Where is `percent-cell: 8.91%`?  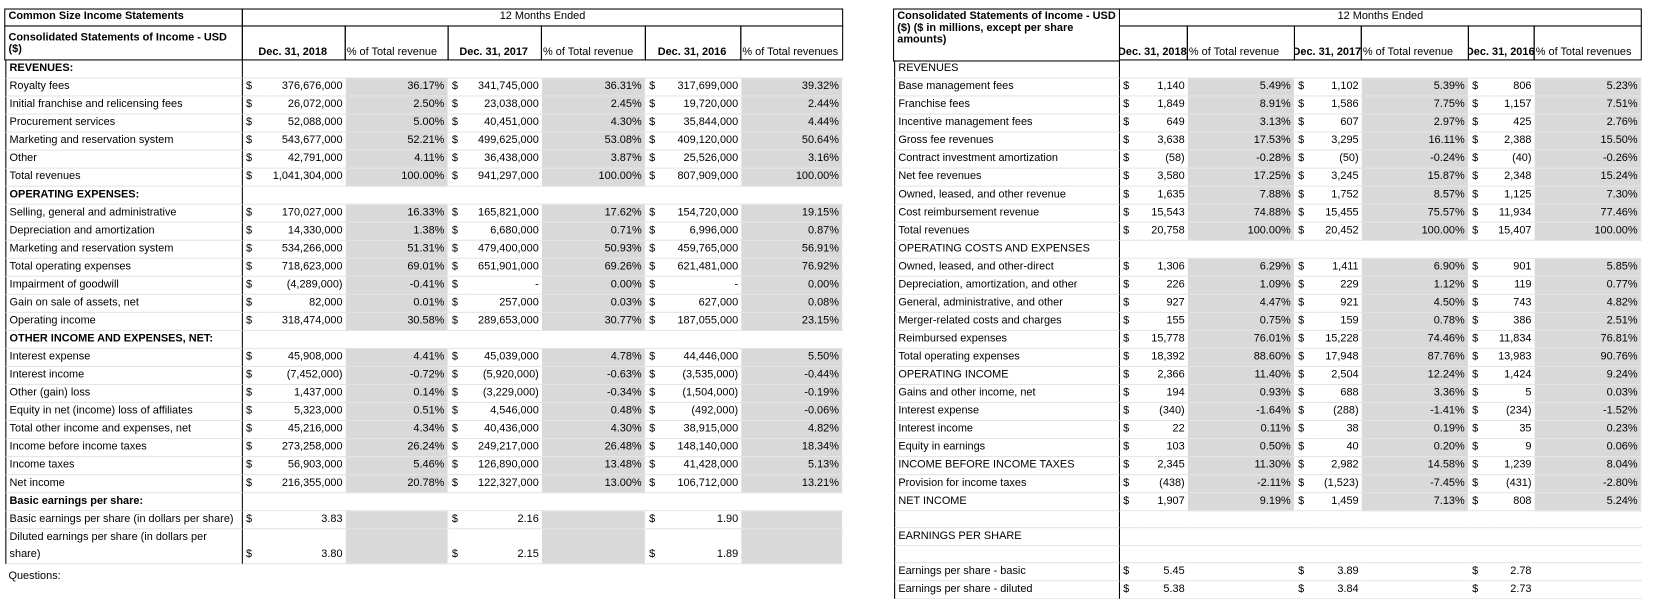 percent-cell: 8.91% is located at coordinates (1241, 105).